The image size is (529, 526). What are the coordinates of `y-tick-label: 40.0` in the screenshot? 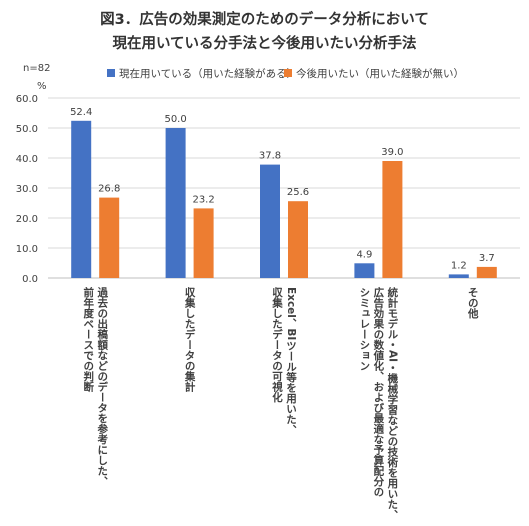 It's located at (27, 159).